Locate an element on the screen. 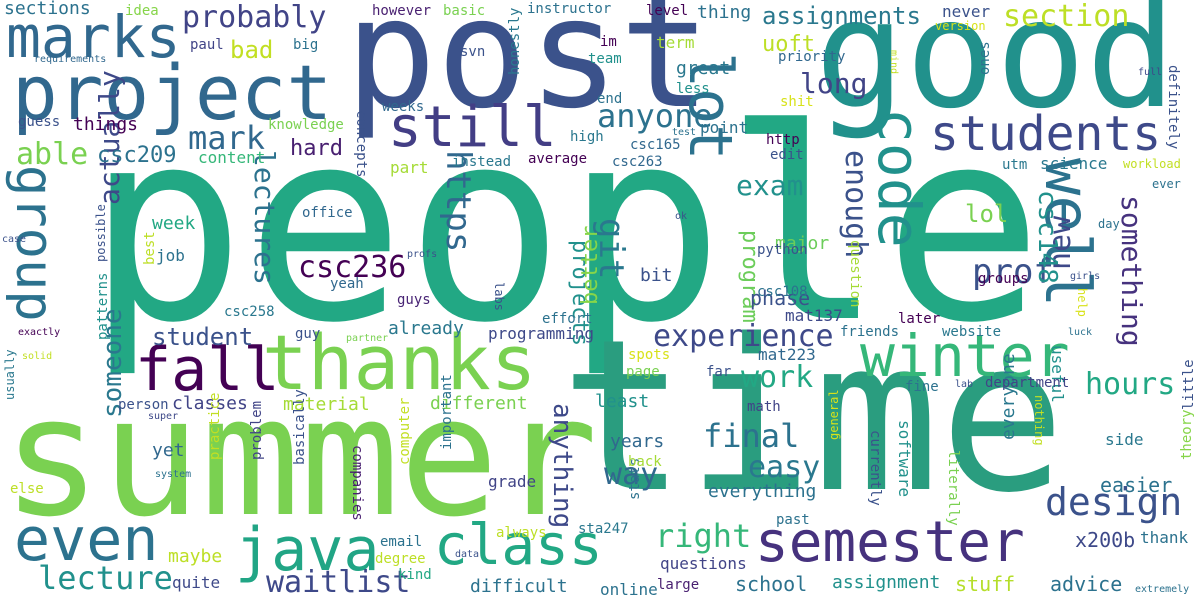  word-probably: probably is located at coordinates (254, 17).